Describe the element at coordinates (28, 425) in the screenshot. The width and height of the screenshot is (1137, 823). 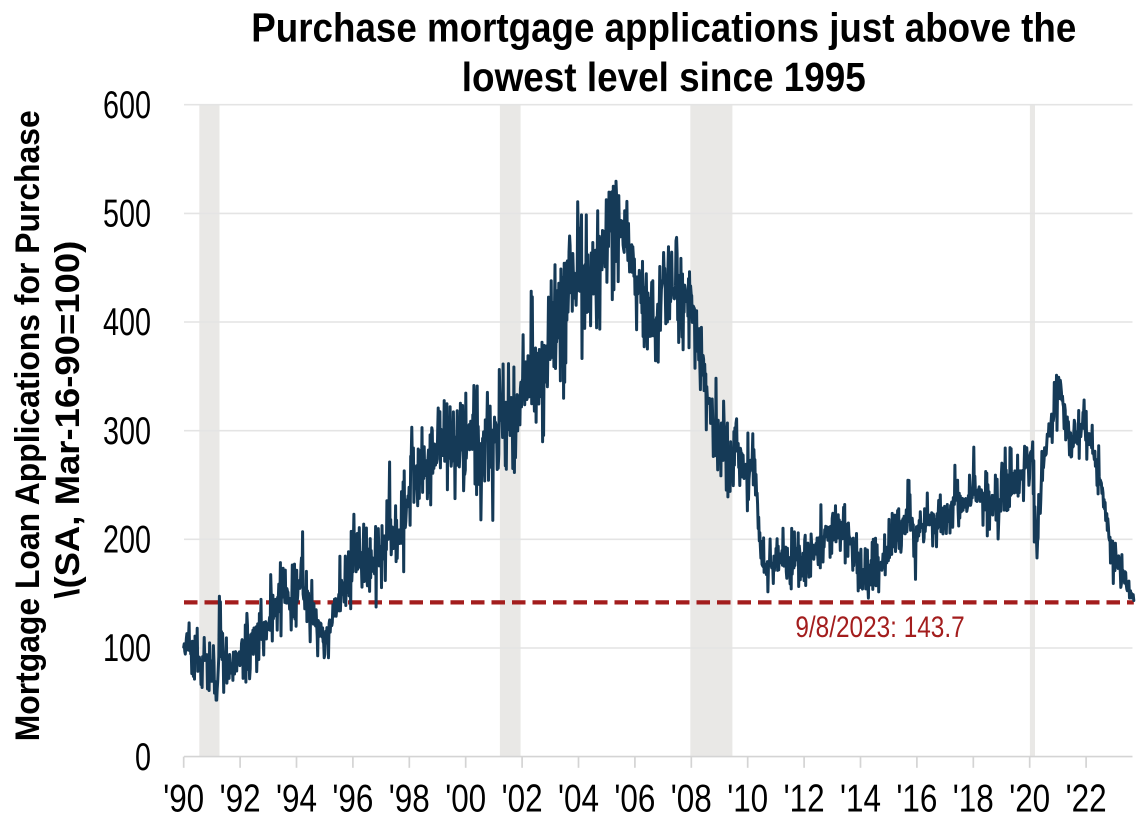
I see `svg-text:Mortgage Loan Applications for: Mortgage Loan Applications for Purchase` at that location.